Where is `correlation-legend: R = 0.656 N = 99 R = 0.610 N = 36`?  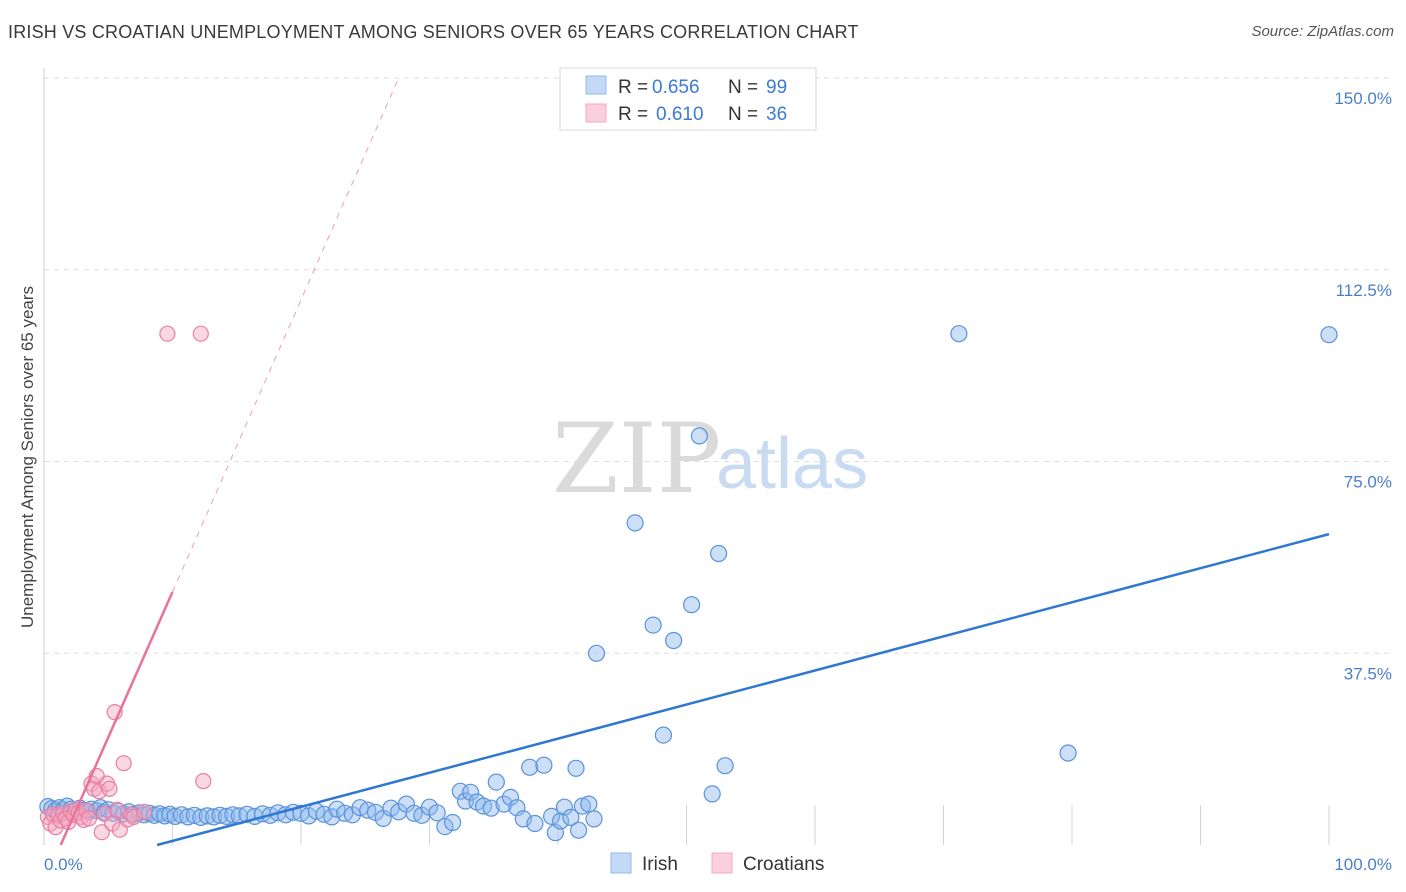
correlation-legend: R = 0.656 N = 99 R = 0.610 N = 36 is located at coordinates (688, 99).